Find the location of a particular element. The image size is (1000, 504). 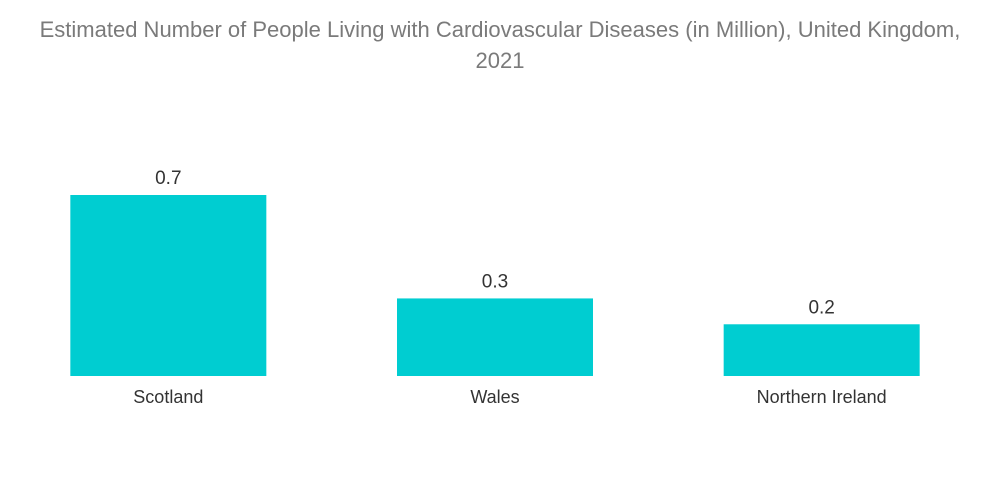

data-label-scotland: 0.7 is located at coordinates (168, 178).